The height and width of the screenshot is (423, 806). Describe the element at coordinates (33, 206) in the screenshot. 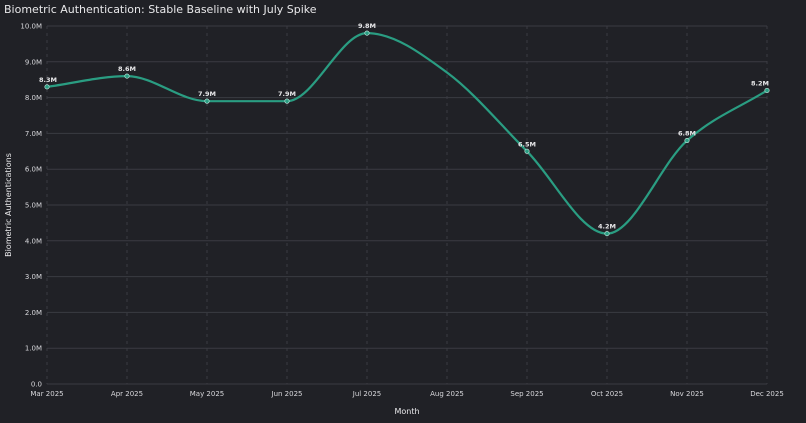

I see `y-tick-label: 5.0M` at that location.